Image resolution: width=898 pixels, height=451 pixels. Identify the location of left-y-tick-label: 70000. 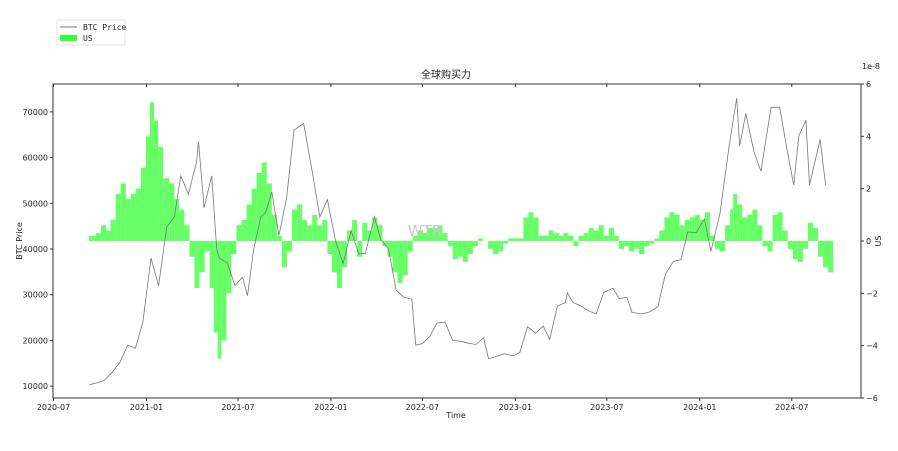
(35, 112).